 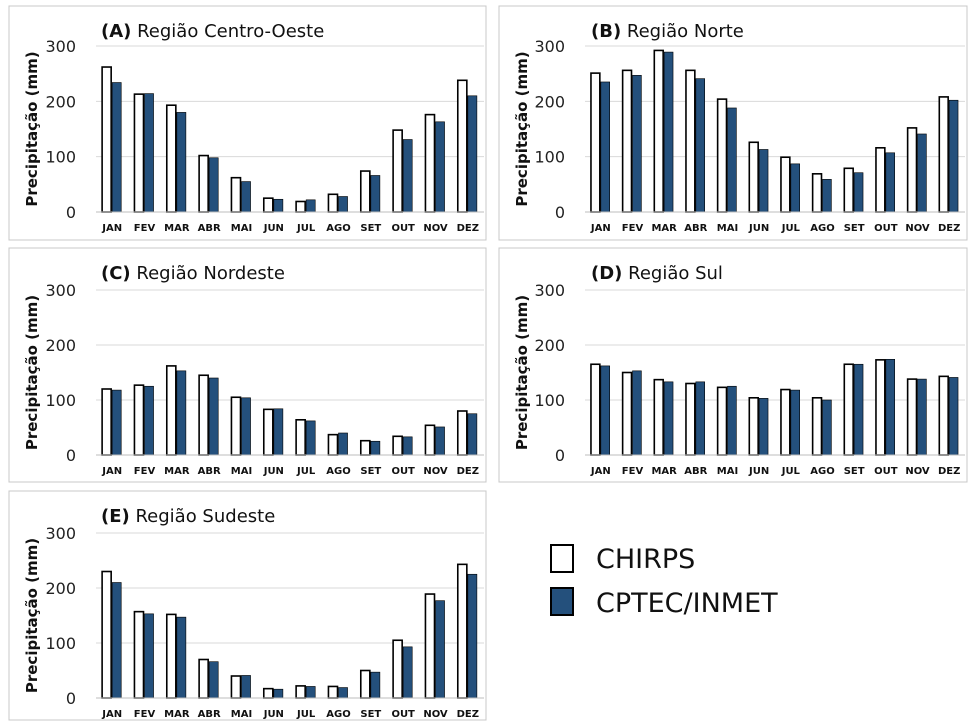 What do you see at coordinates (657, 273) in the screenshot?
I see `panel-title: (D) Região Sul` at bounding box center [657, 273].